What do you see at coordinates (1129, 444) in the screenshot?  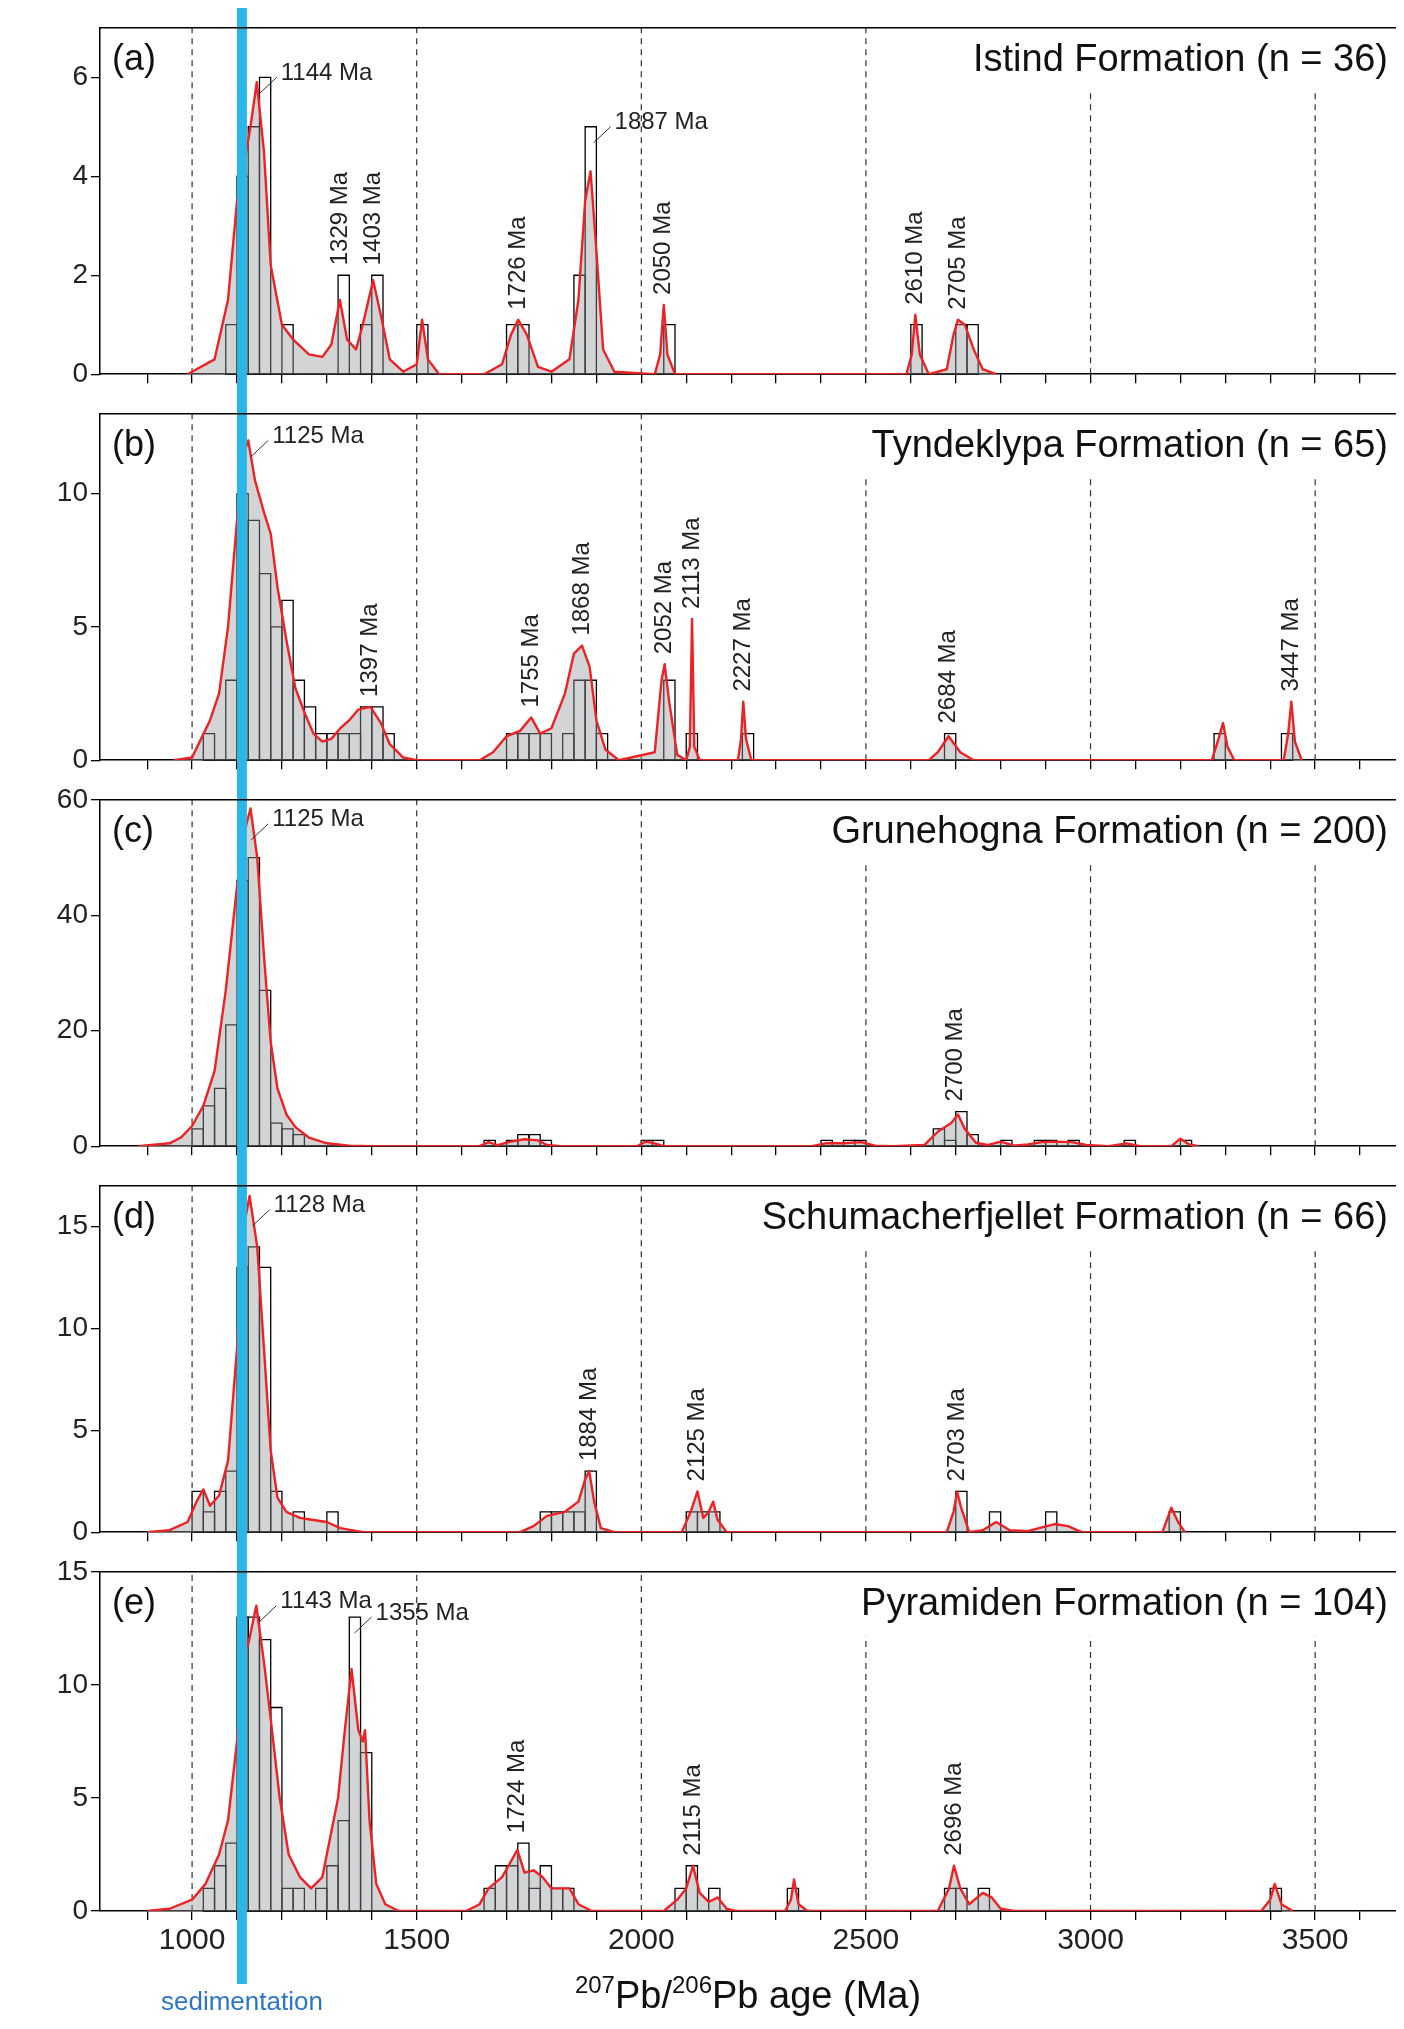 I see `chart-title: Tyndeklypa Formation (n = 65)` at bounding box center [1129, 444].